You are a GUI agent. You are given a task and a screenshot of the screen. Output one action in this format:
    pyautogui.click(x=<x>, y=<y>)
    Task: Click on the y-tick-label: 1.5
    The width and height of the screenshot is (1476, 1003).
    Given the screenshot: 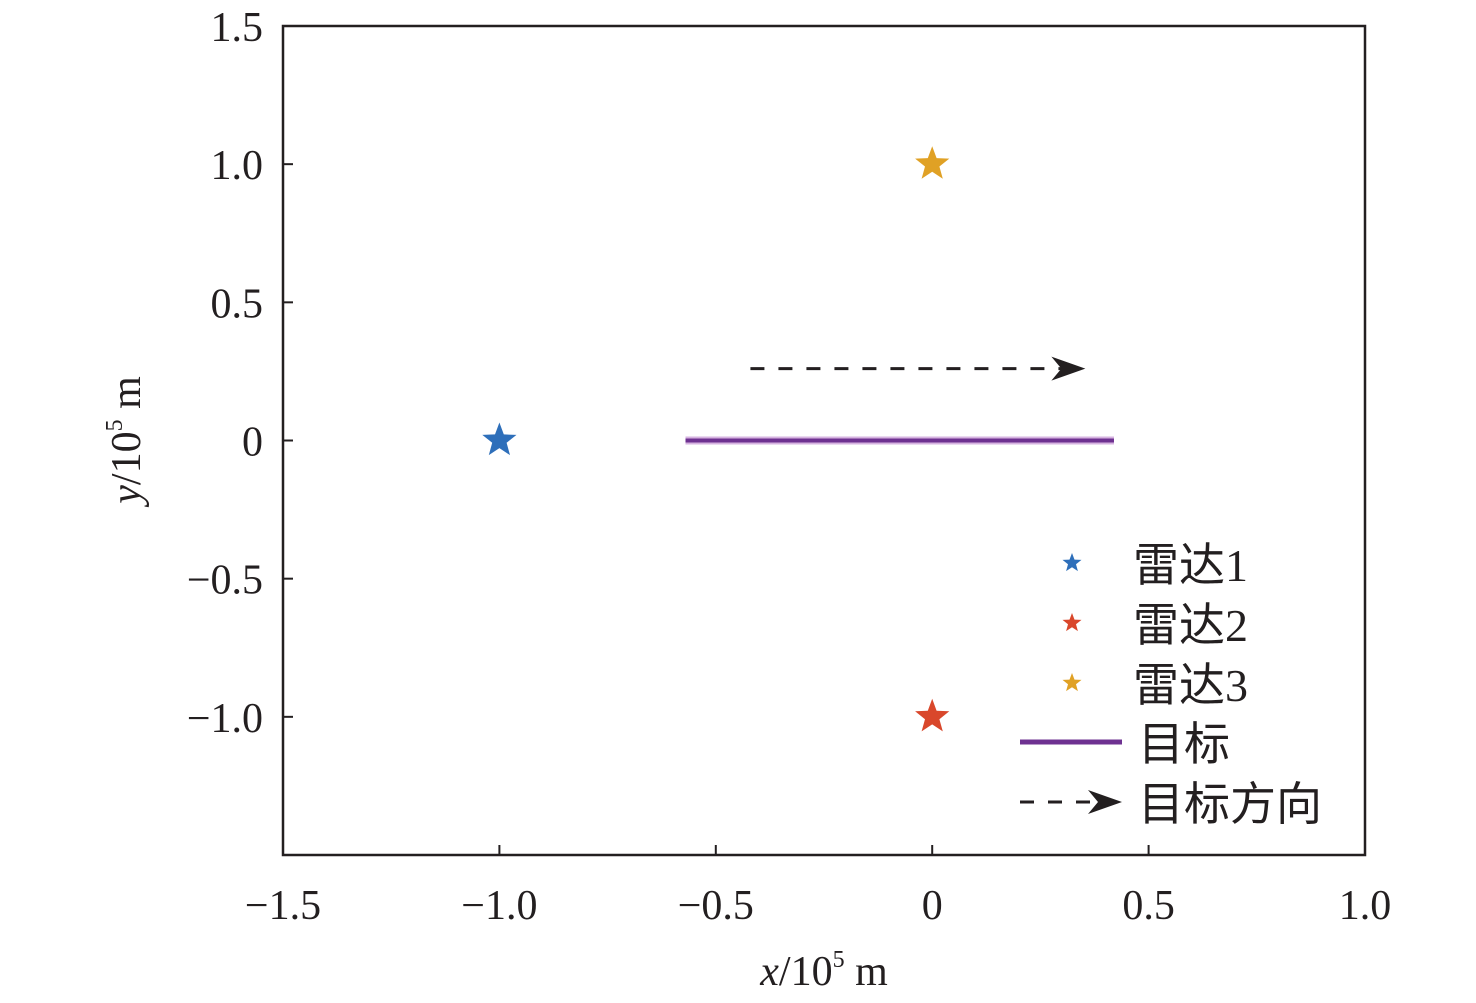 What is the action you would take?
    pyautogui.click(x=237, y=28)
    